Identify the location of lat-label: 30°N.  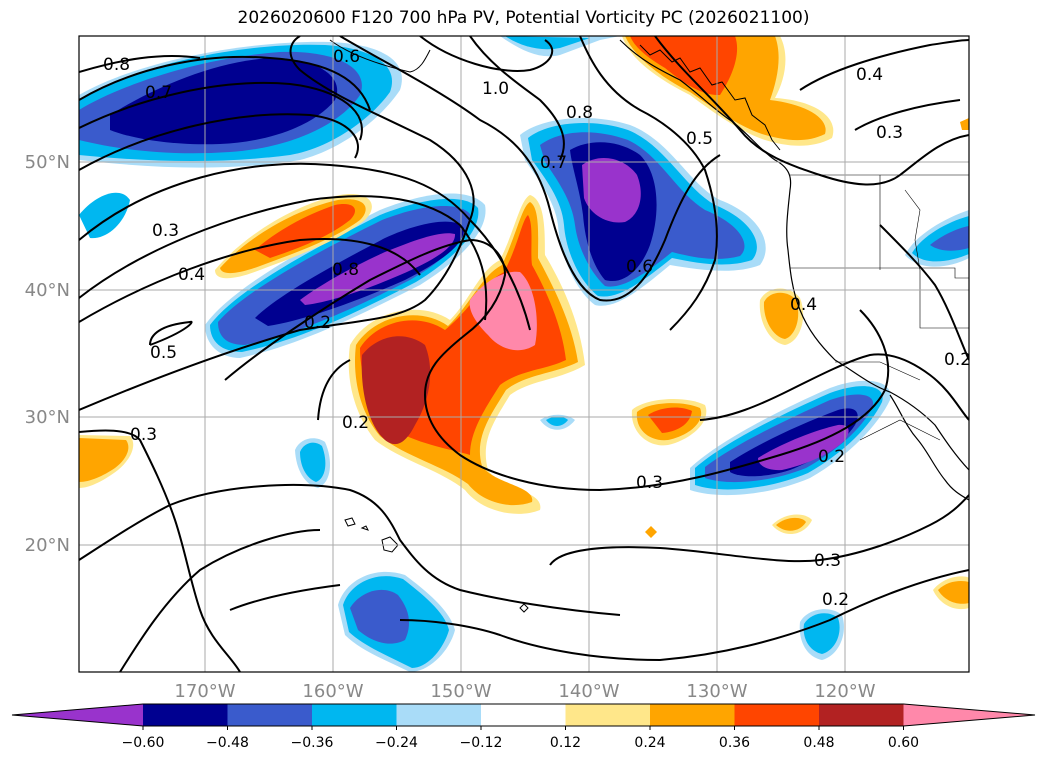
(47, 417).